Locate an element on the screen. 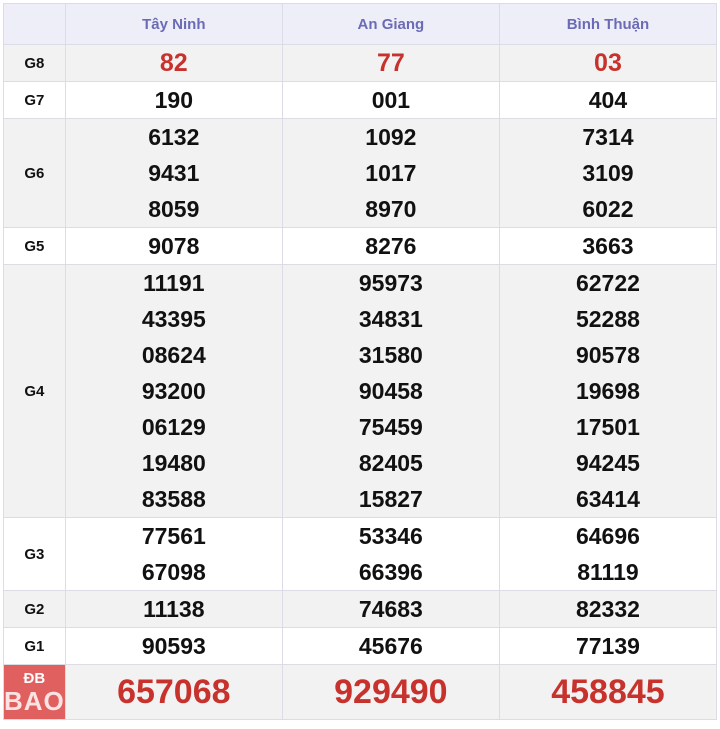 This screenshot has height=729, width=720. prize-cell: 64696 81119 is located at coordinates (608, 554).